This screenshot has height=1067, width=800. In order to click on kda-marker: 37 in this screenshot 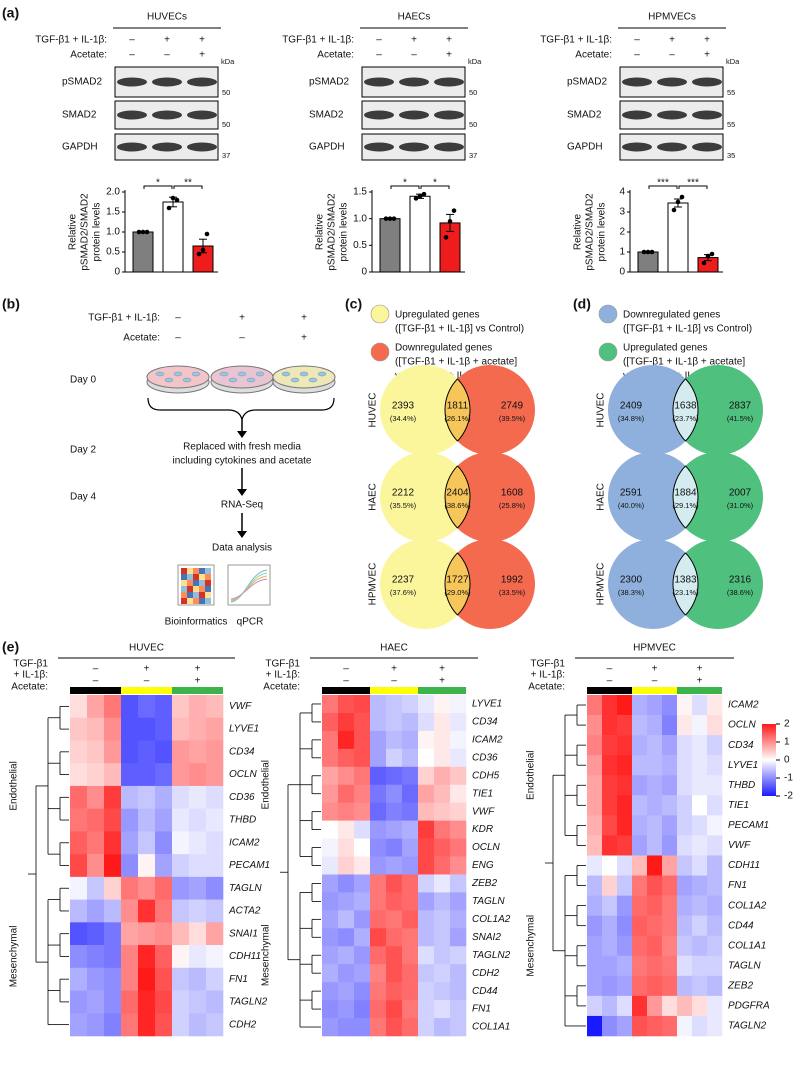, I will do `click(473, 155)`.